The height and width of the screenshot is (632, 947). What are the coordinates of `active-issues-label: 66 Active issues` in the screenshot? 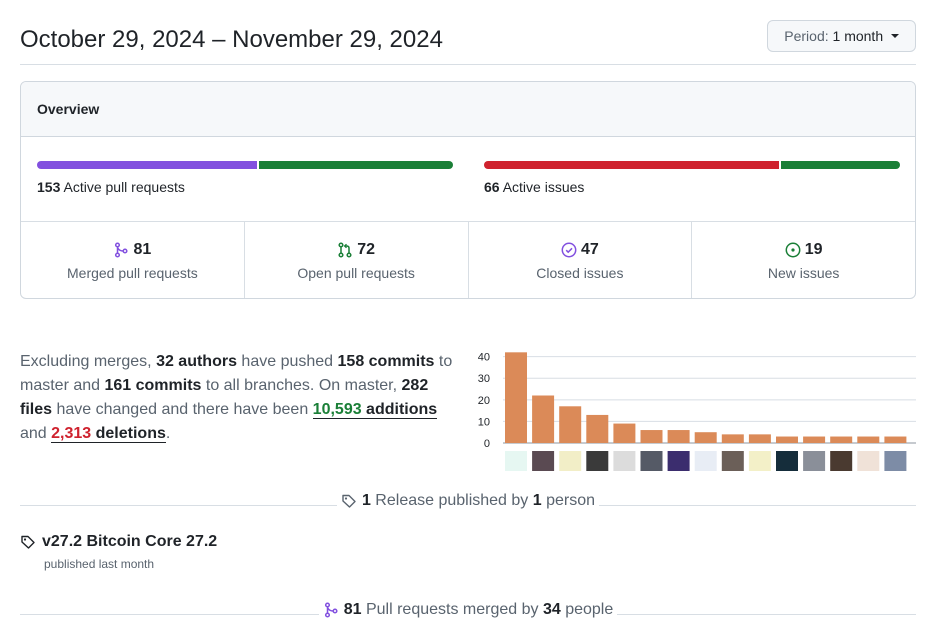 It's located at (534, 187).